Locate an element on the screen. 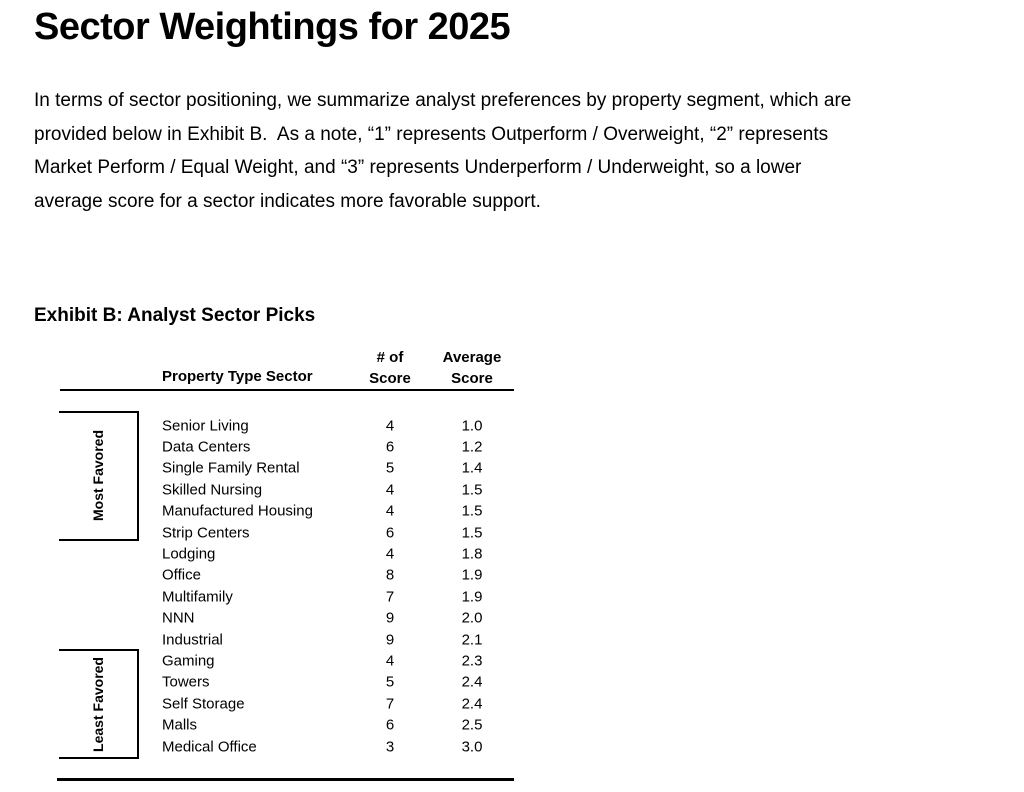 This screenshot has height=792, width=1024. table-row: Skilled Nursing 4 1.5 is located at coordinates (287, 489).